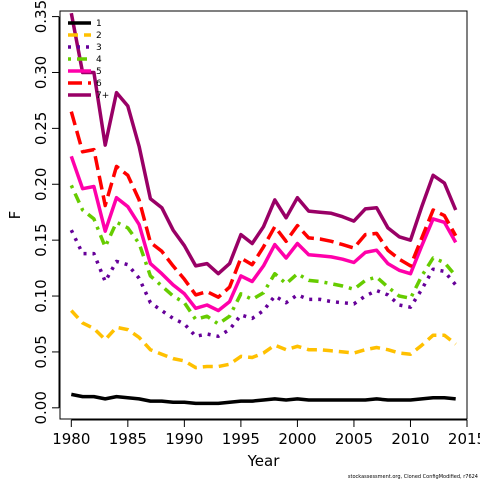  I want to click on y-axis: 0.00 0.05 0.10 0.15 0.20 0.25 0.30 0.35, so click(46, 212).